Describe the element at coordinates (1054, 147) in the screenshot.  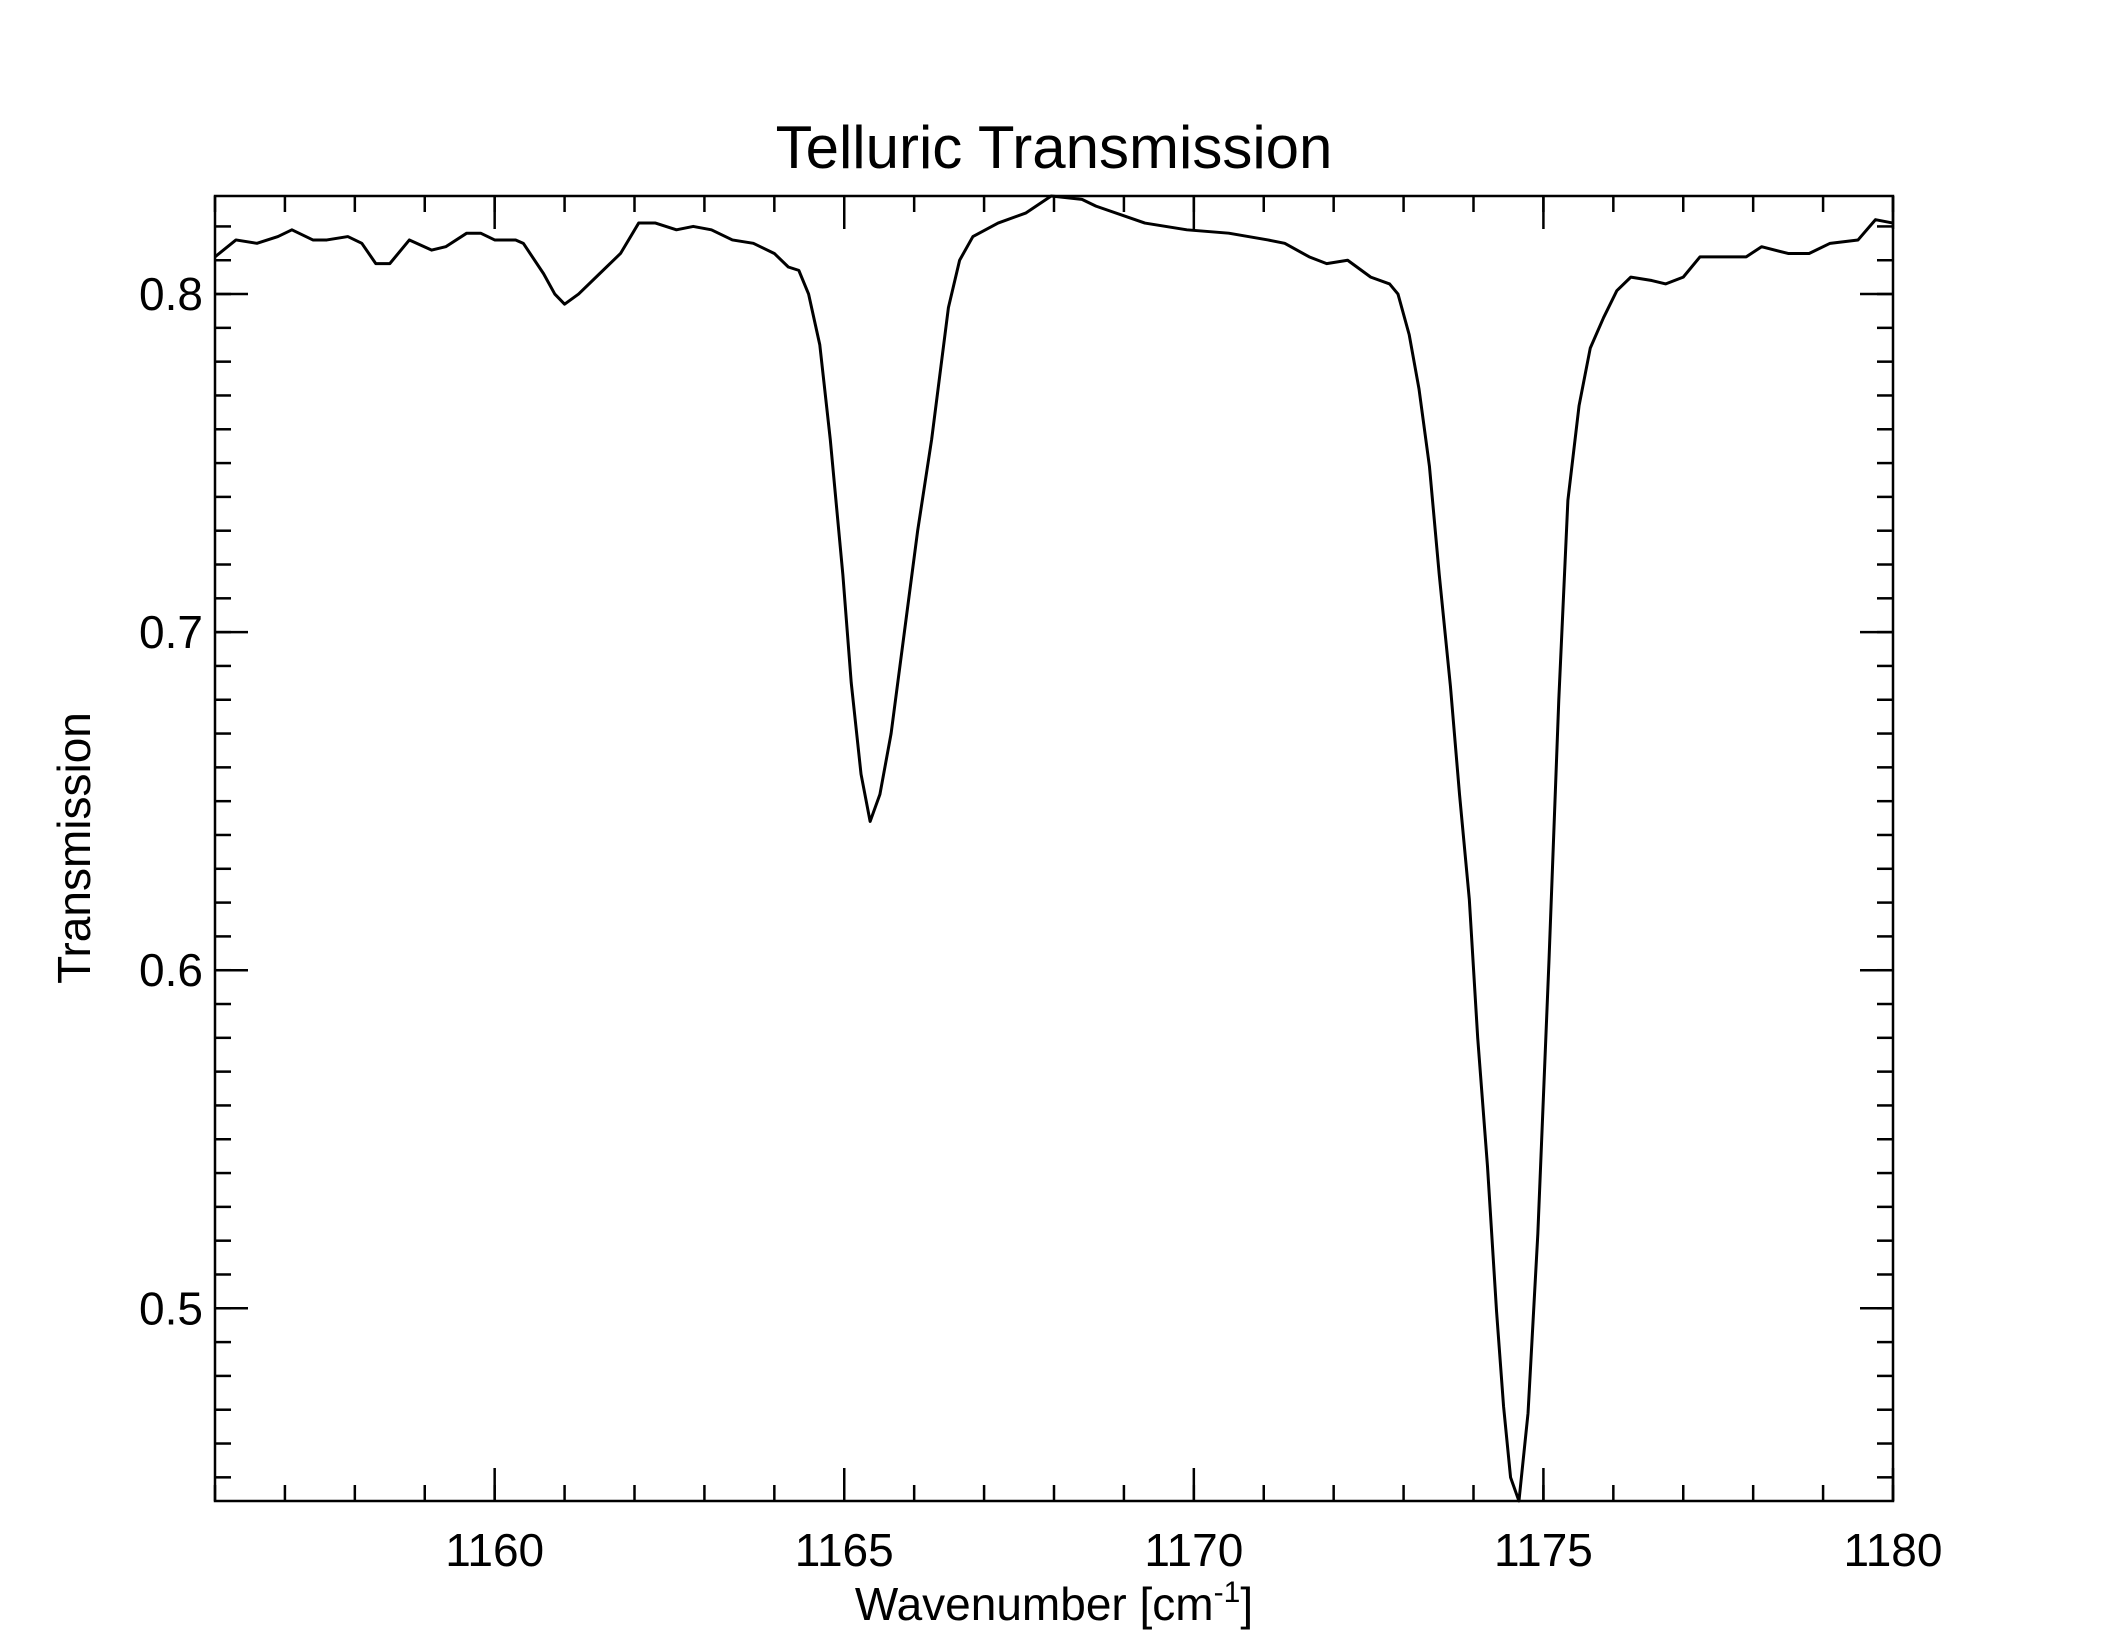
I see `chart-title: Telluric Transmission` at that location.